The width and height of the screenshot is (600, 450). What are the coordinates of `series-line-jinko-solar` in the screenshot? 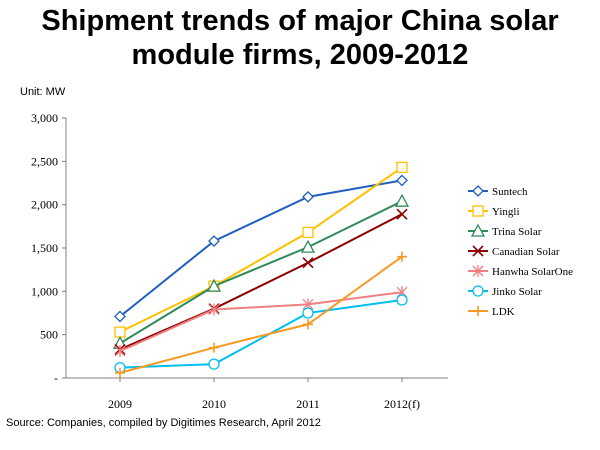 It's located at (261, 334).